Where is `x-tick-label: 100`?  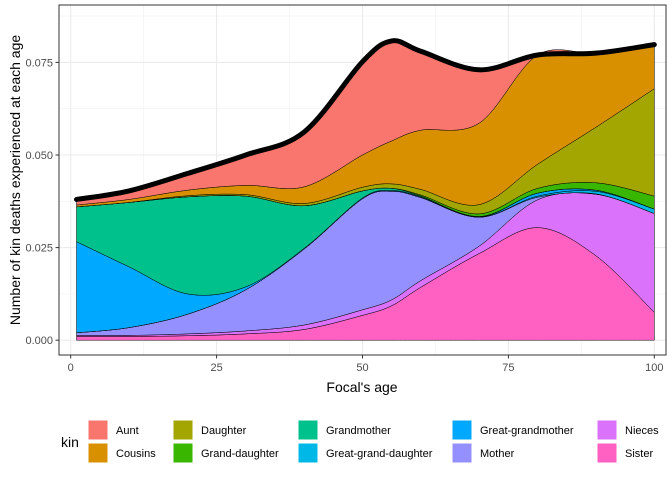 x-tick-label: 100 is located at coordinates (654, 368).